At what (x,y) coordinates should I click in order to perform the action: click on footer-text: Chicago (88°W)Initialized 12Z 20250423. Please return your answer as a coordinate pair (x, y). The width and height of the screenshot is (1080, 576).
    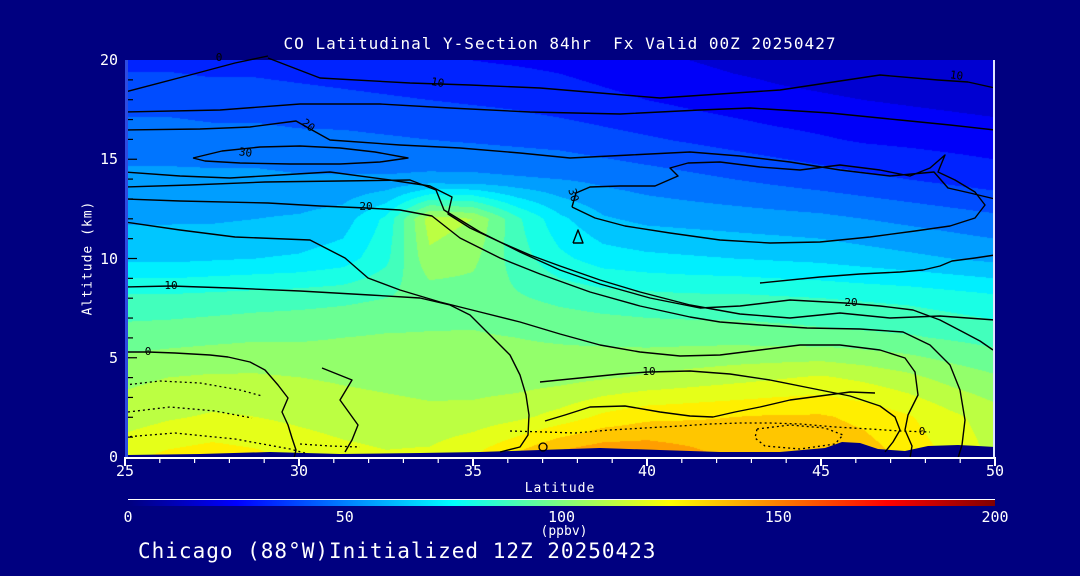
    Looking at the image, I should click on (397, 551).